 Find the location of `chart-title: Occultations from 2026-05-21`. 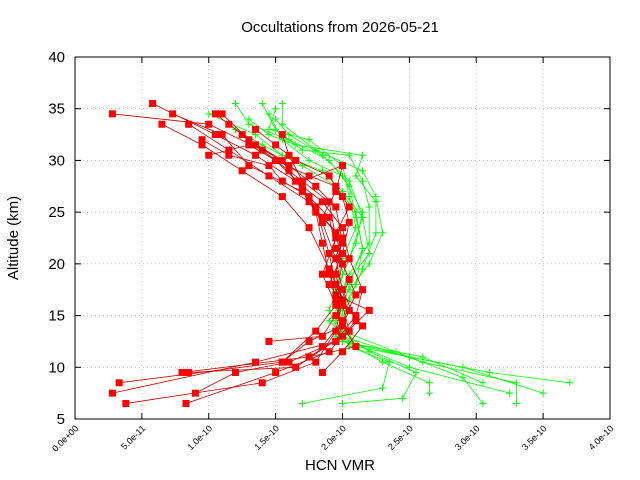

chart-title: Occultations from 2026-05-21 is located at coordinates (340, 27).